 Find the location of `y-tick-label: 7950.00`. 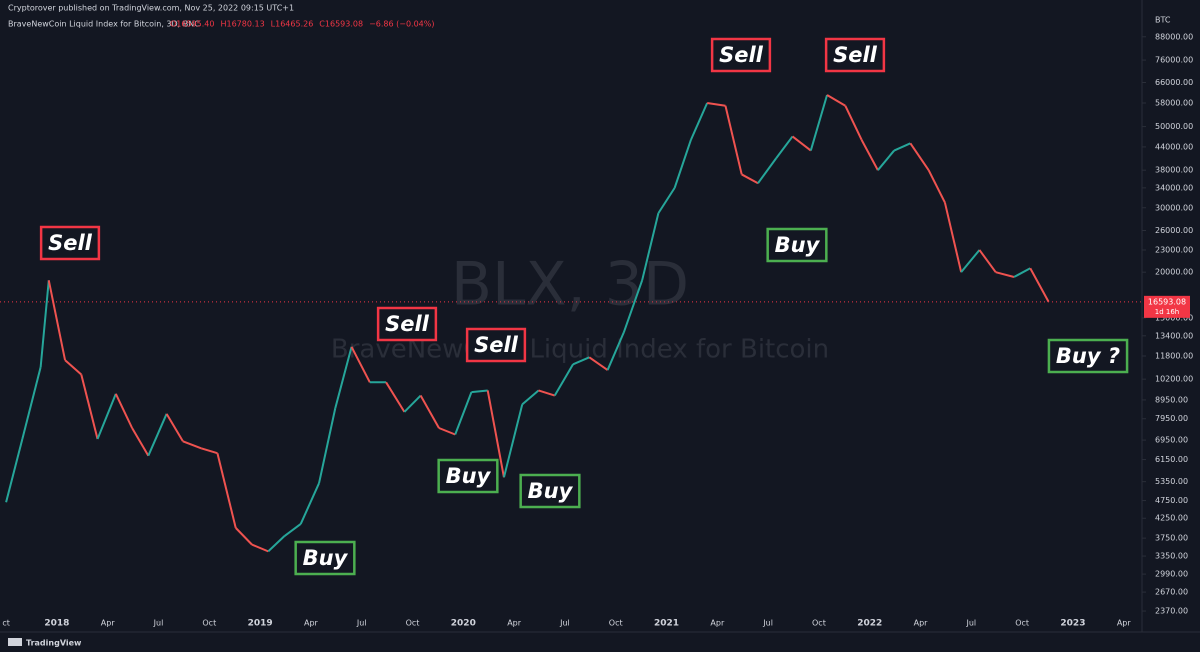

y-tick-label: 7950.00 is located at coordinates (1171, 418).